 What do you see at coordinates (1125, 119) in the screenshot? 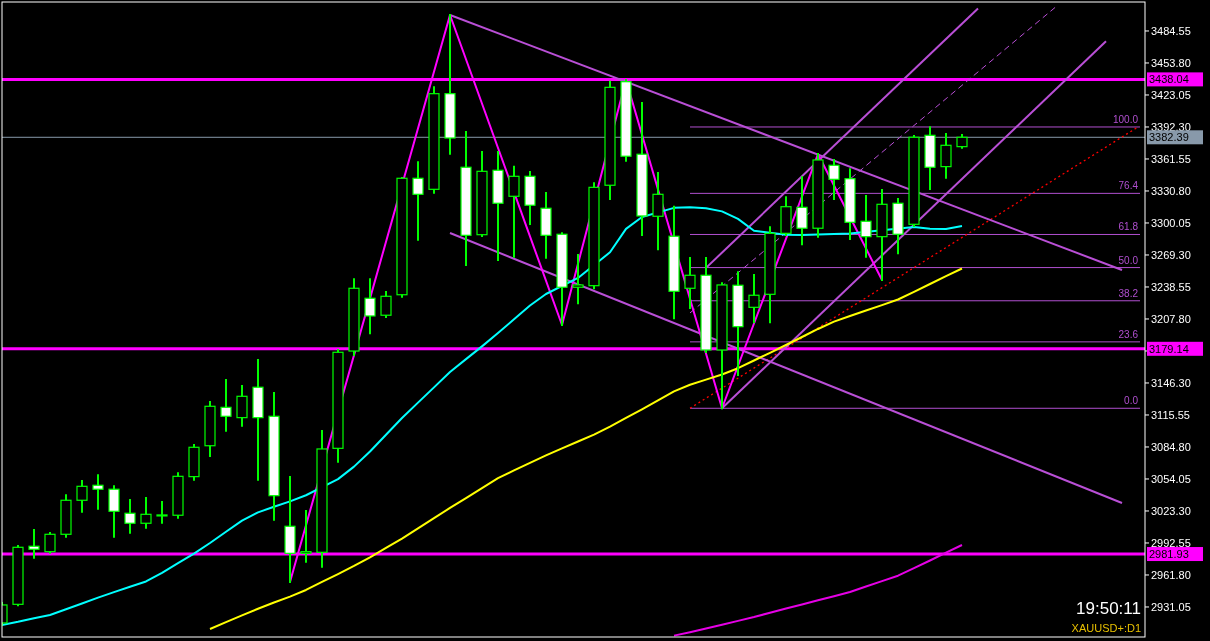
I see `annotation: 100.0` at bounding box center [1125, 119].